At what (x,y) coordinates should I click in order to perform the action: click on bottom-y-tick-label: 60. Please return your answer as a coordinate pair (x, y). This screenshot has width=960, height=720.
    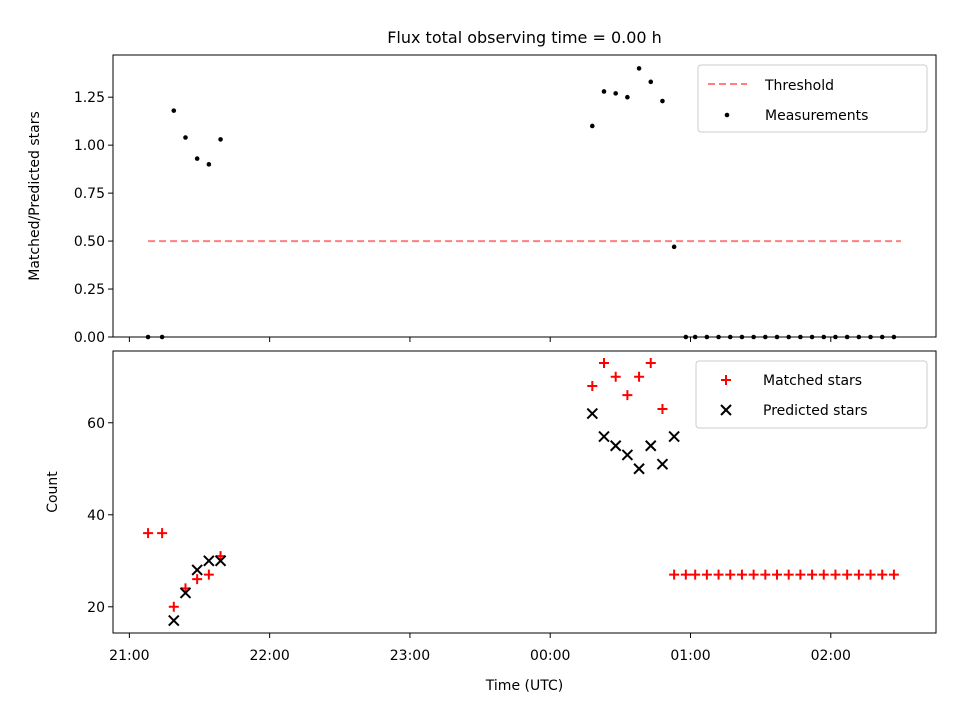
    Looking at the image, I should click on (96, 424).